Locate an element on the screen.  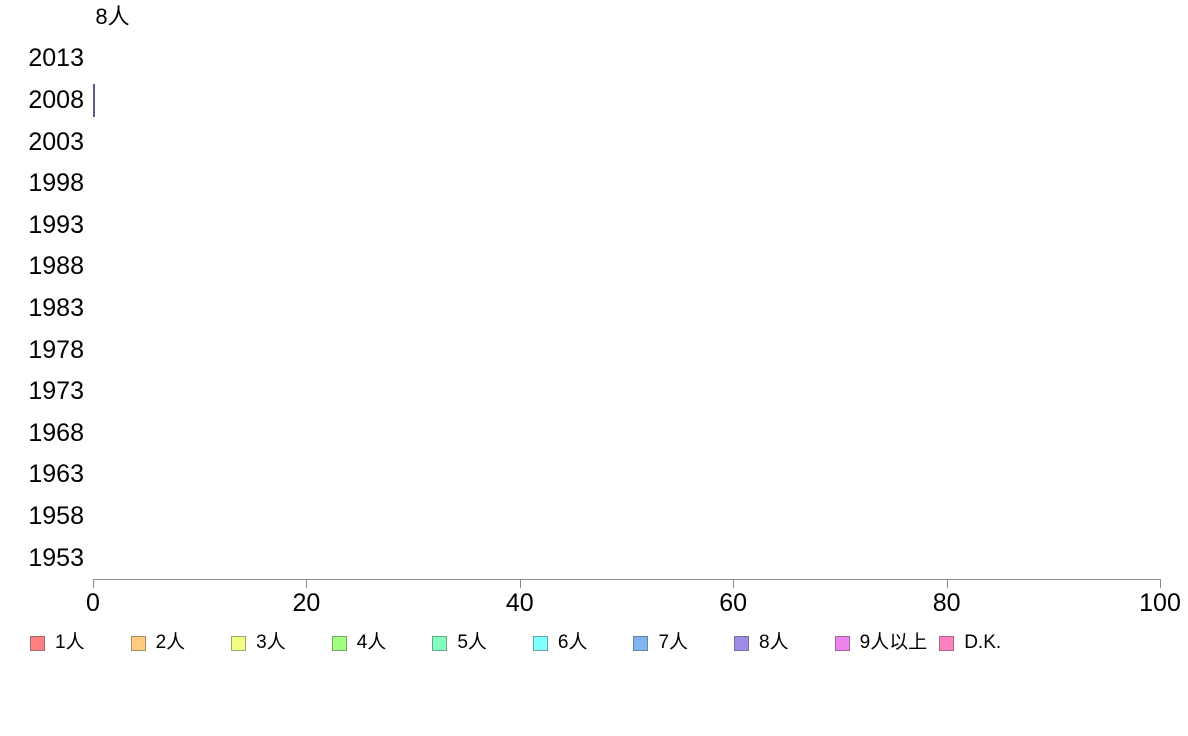
legend-label: 8人 is located at coordinates (774, 642).